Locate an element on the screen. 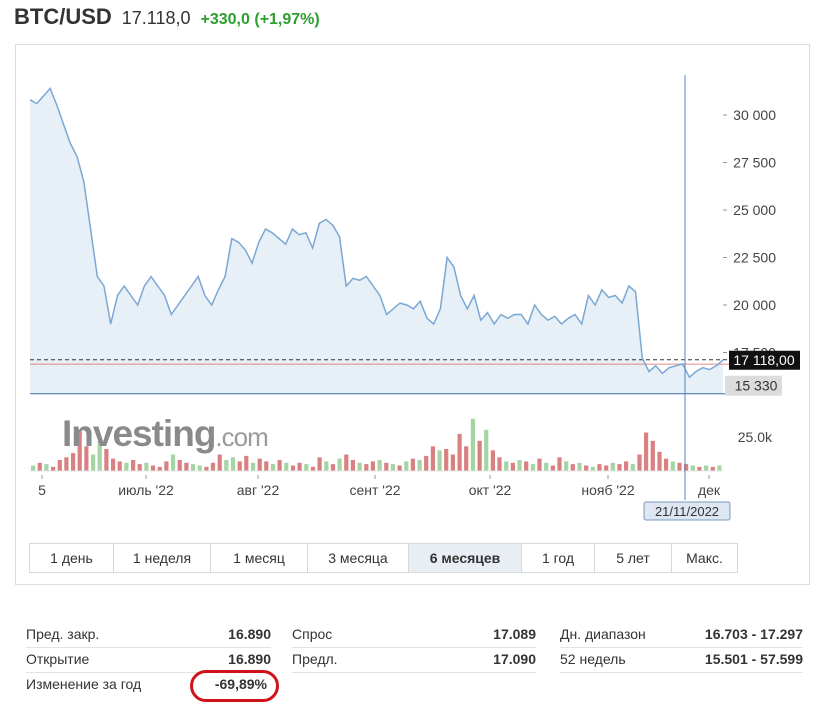 Image resolution: width=825 pixels, height=705 pixels. stat-day-range: Дн. диапазон 16.703 - 17.297 is located at coordinates (681, 636).